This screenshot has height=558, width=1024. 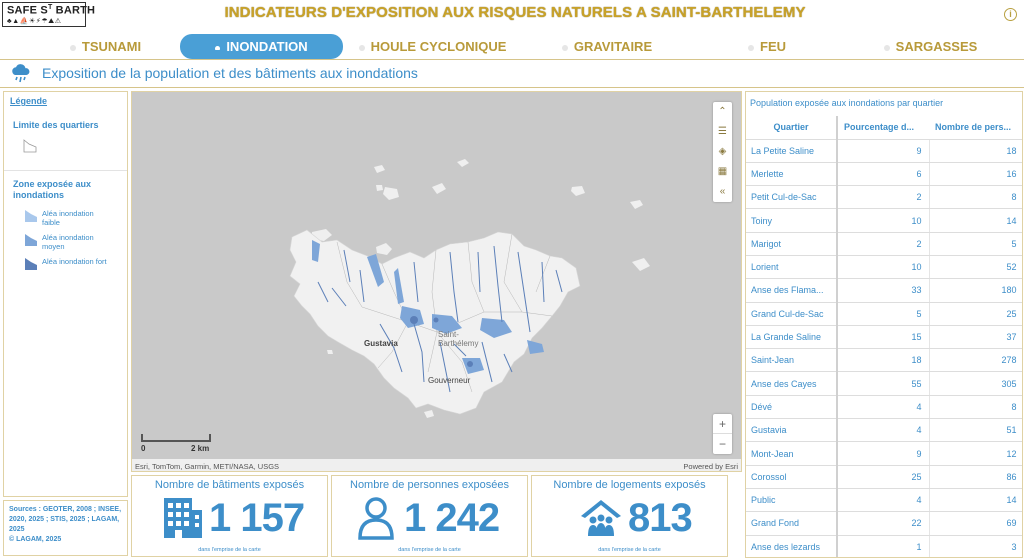 I want to click on legend-zone-title: Zone exposée aux inondations, so click(x=52, y=189).